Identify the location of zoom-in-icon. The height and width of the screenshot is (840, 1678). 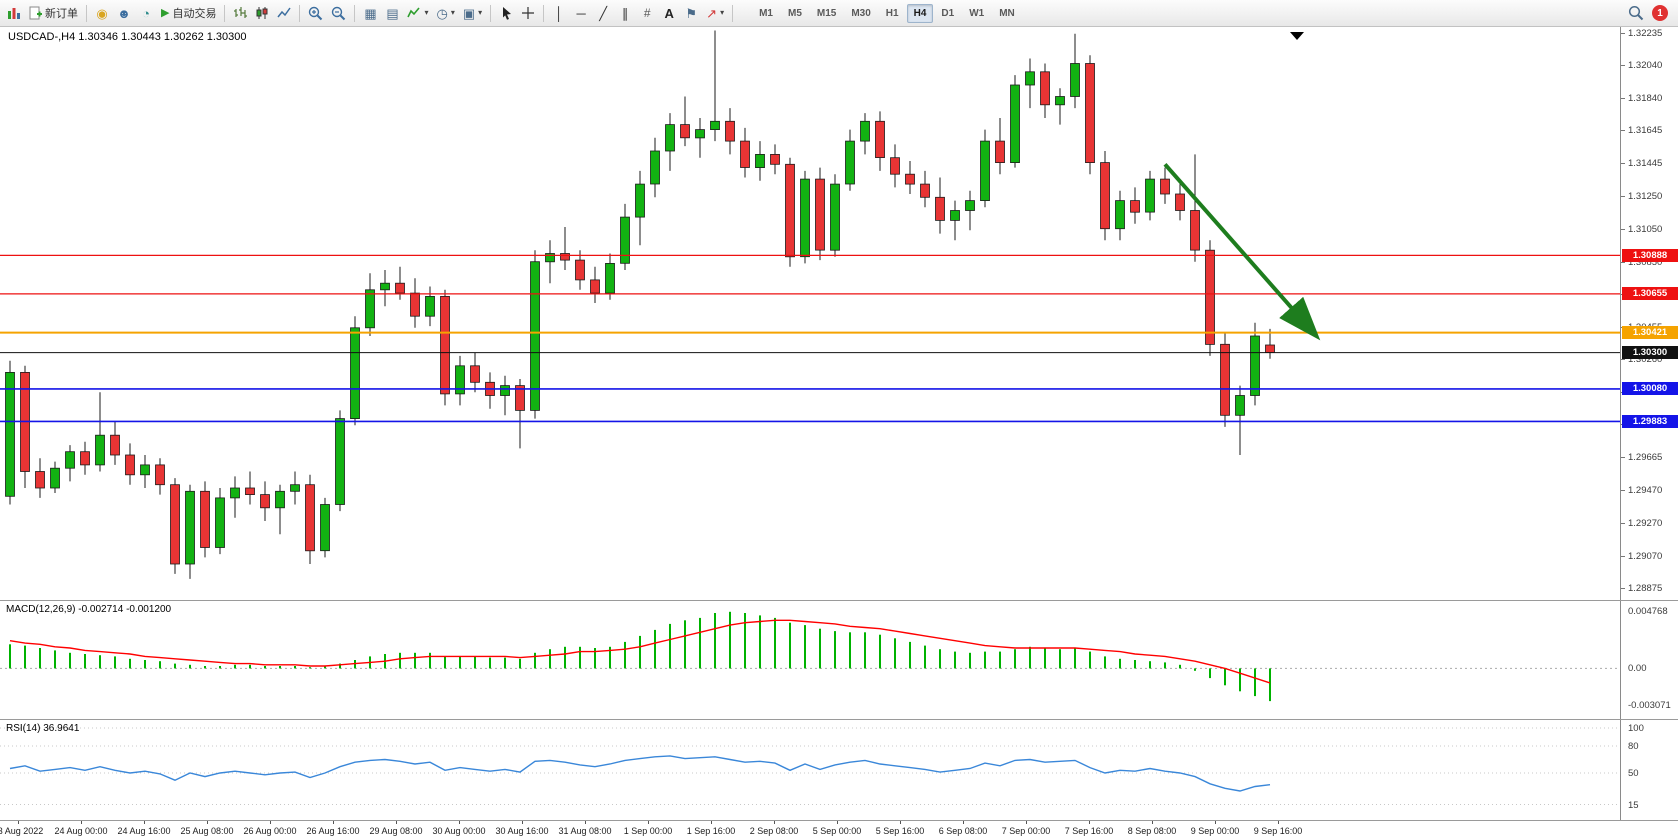
(316, 13).